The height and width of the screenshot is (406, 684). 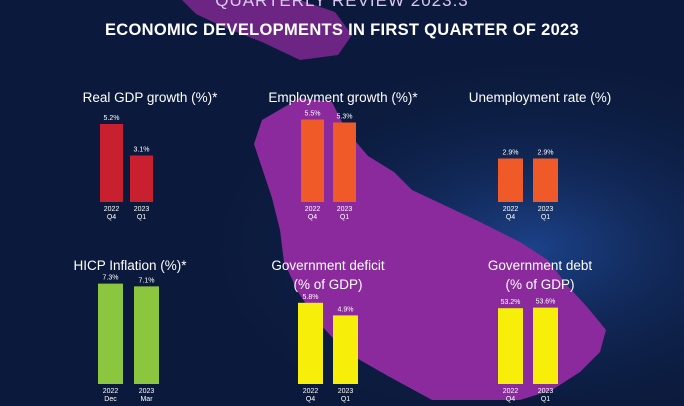 I want to click on value-label: 4.9%, so click(x=346, y=309).